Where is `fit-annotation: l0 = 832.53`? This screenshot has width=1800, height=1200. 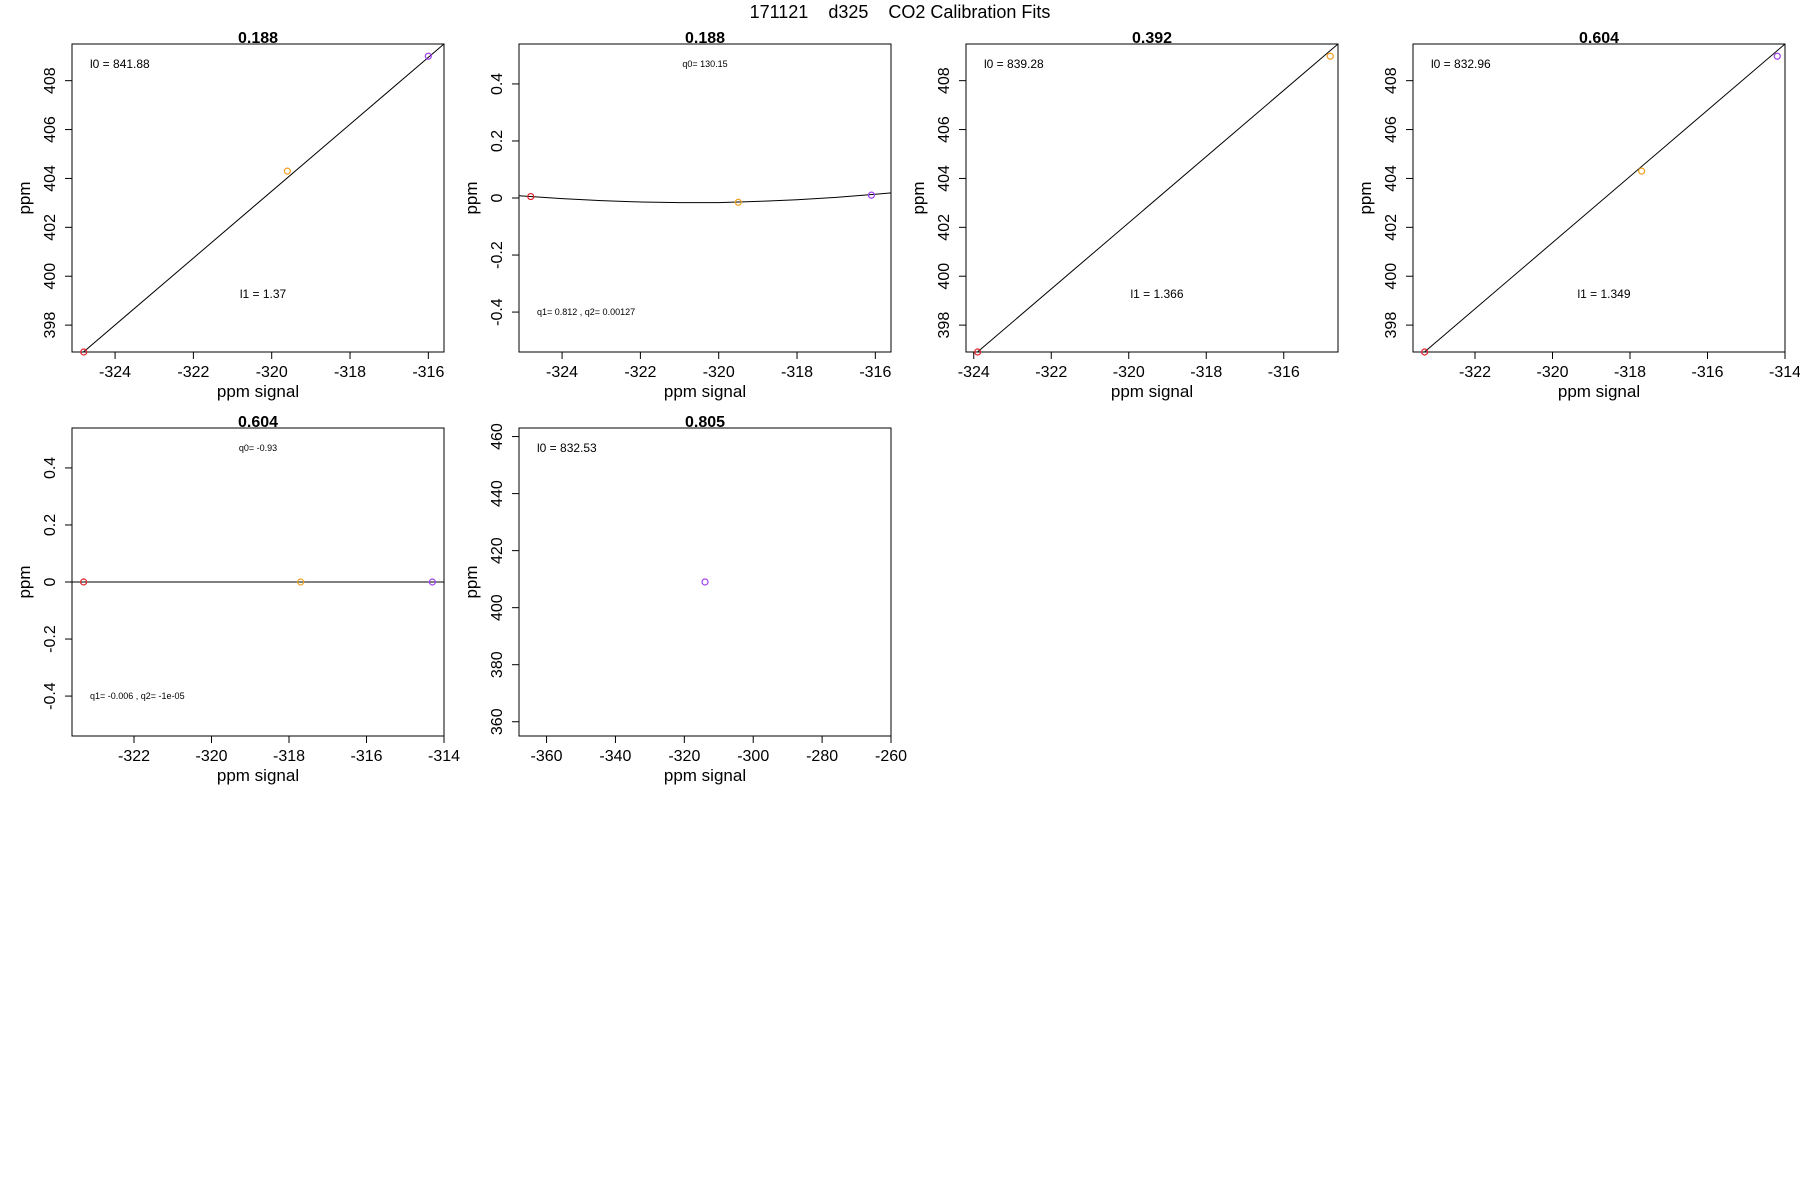
fit-annotation: l0 = 832.53 is located at coordinates (567, 448).